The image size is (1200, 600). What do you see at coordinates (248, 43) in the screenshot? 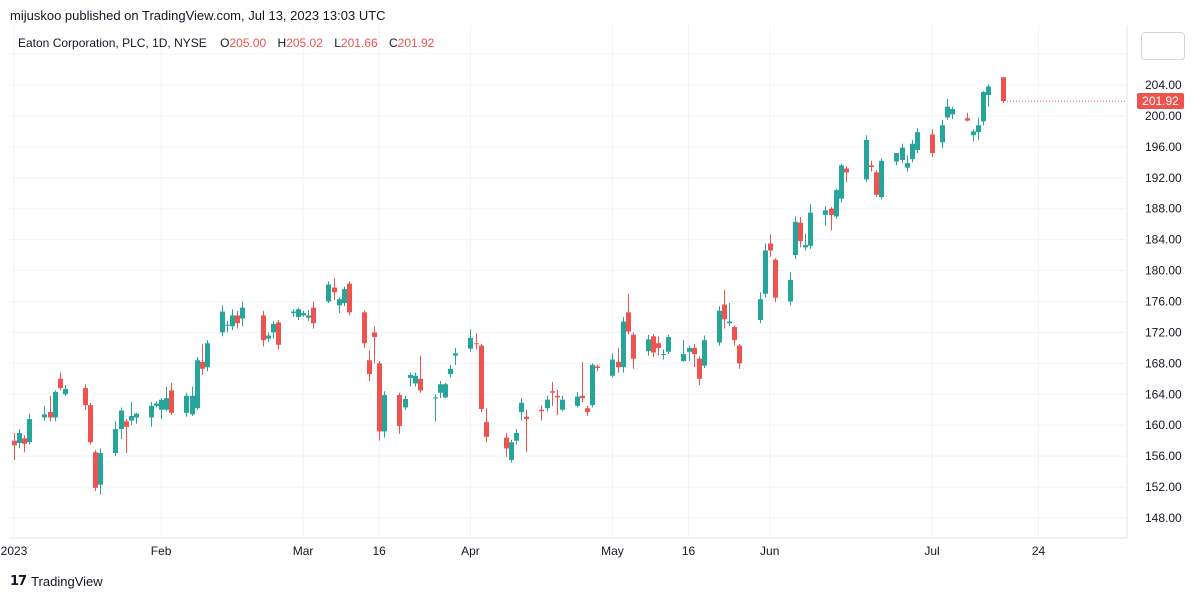
I see `open-value: 205.00` at bounding box center [248, 43].